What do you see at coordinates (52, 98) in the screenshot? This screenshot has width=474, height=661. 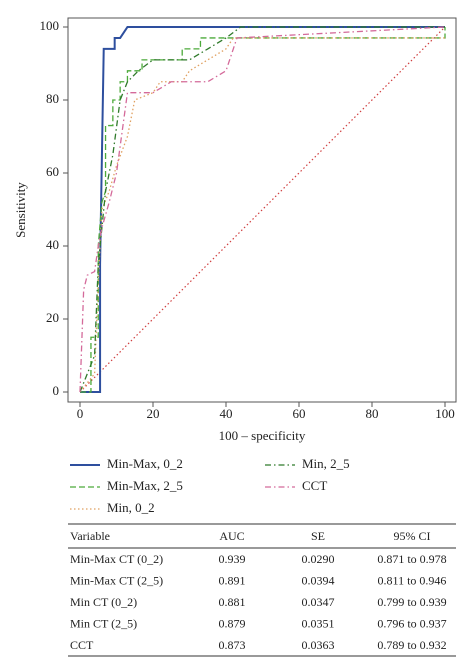 I see `y-tick-label: 80` at bounding box center [52, 98].